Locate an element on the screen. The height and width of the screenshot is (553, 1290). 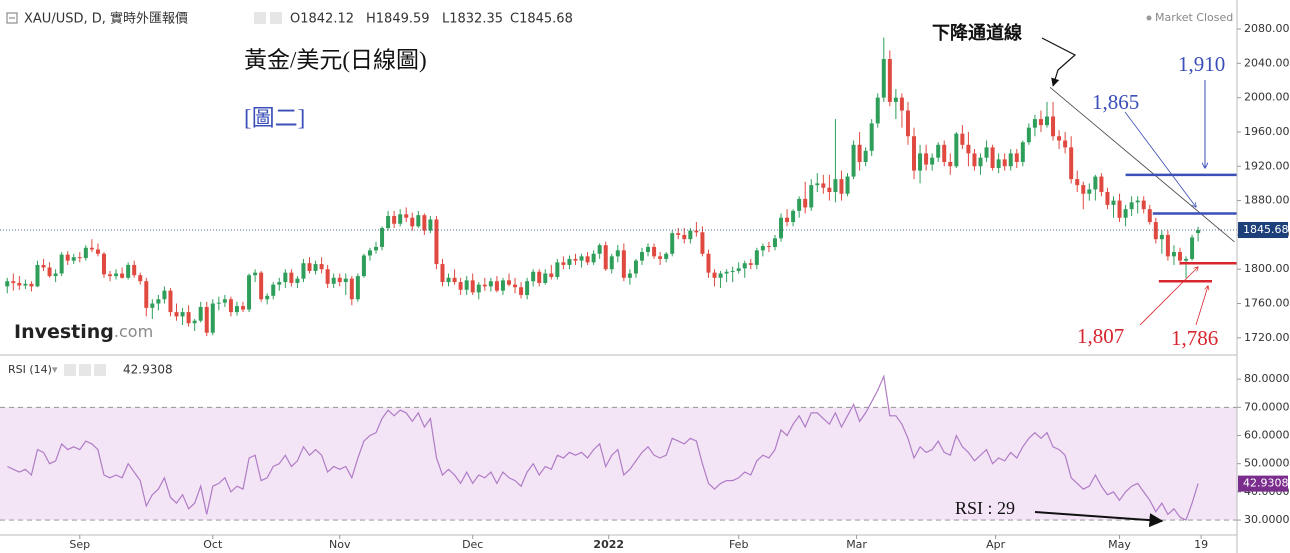
rsi-annotation: RSI : 29 is located at coordinates (985, 508).